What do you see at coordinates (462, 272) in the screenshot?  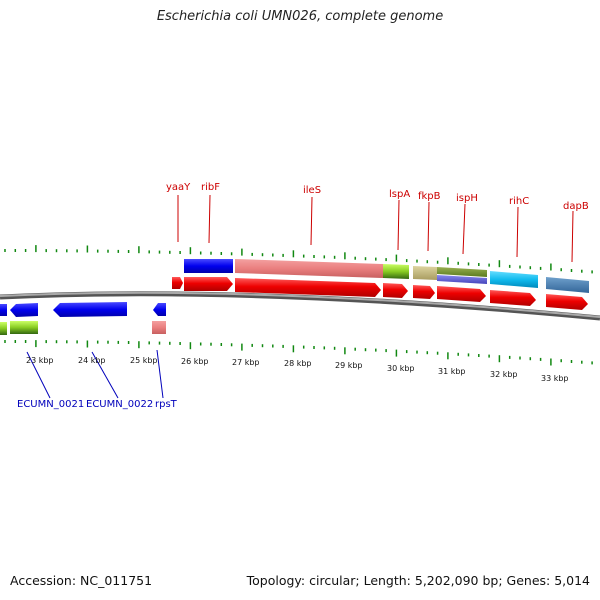 I see `feature-ispH-top` at bounding box center [462, 272].